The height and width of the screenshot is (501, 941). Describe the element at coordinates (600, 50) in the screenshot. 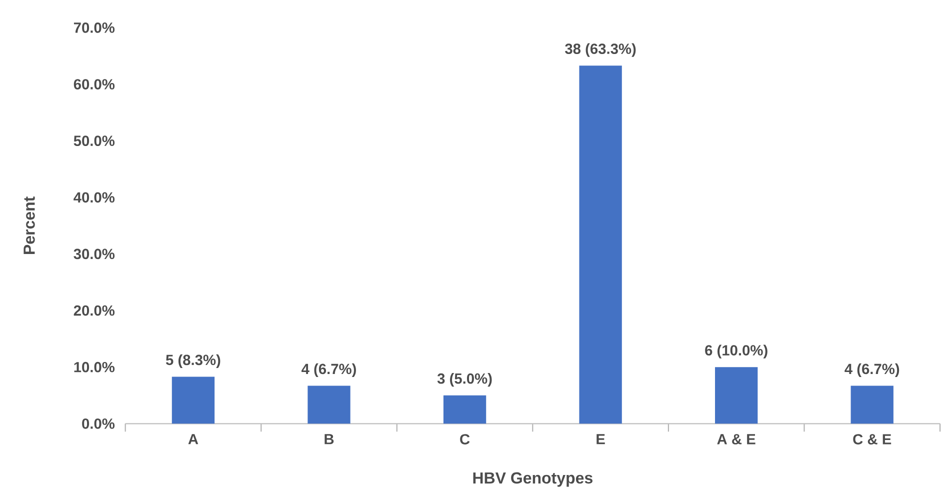

I see `data-label: 38 (63.3%)` at that location.